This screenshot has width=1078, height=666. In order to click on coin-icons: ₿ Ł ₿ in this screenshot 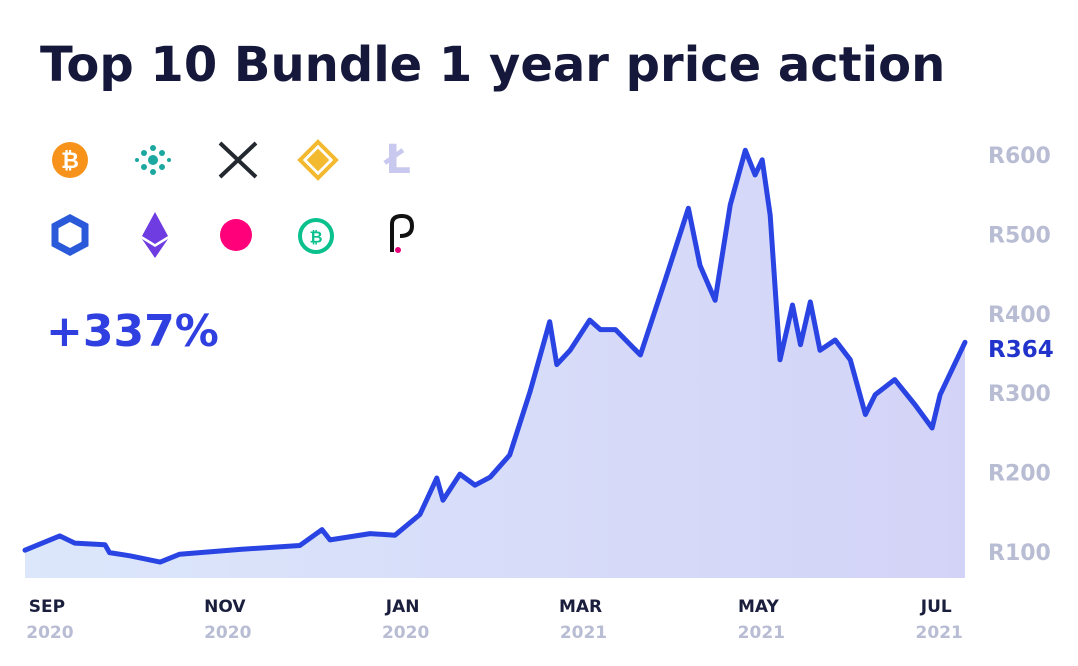, I will do `click(233, 197)`.